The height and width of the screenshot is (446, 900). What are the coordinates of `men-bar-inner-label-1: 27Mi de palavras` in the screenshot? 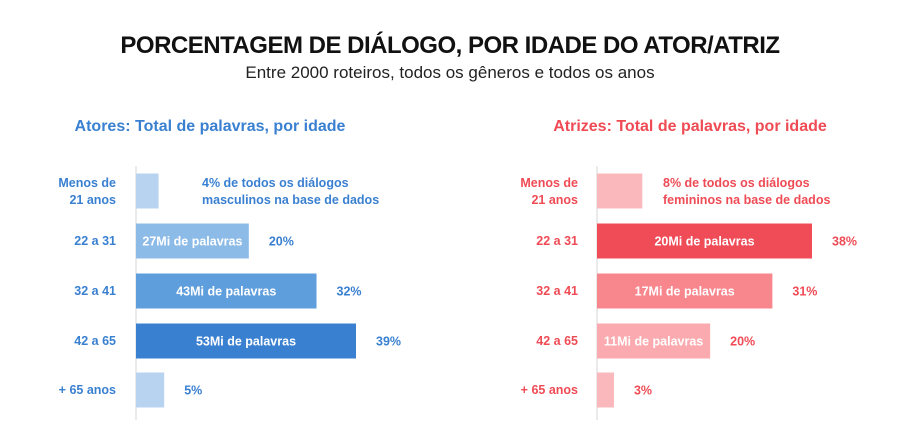 It's located at (192, 242).